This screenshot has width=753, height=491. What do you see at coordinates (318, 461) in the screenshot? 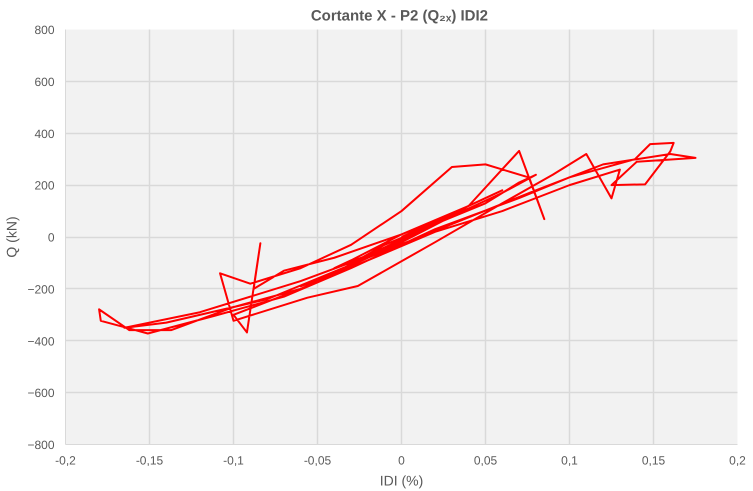
I see `x-tick-label: -0,05` at bounding box center [318, 461].